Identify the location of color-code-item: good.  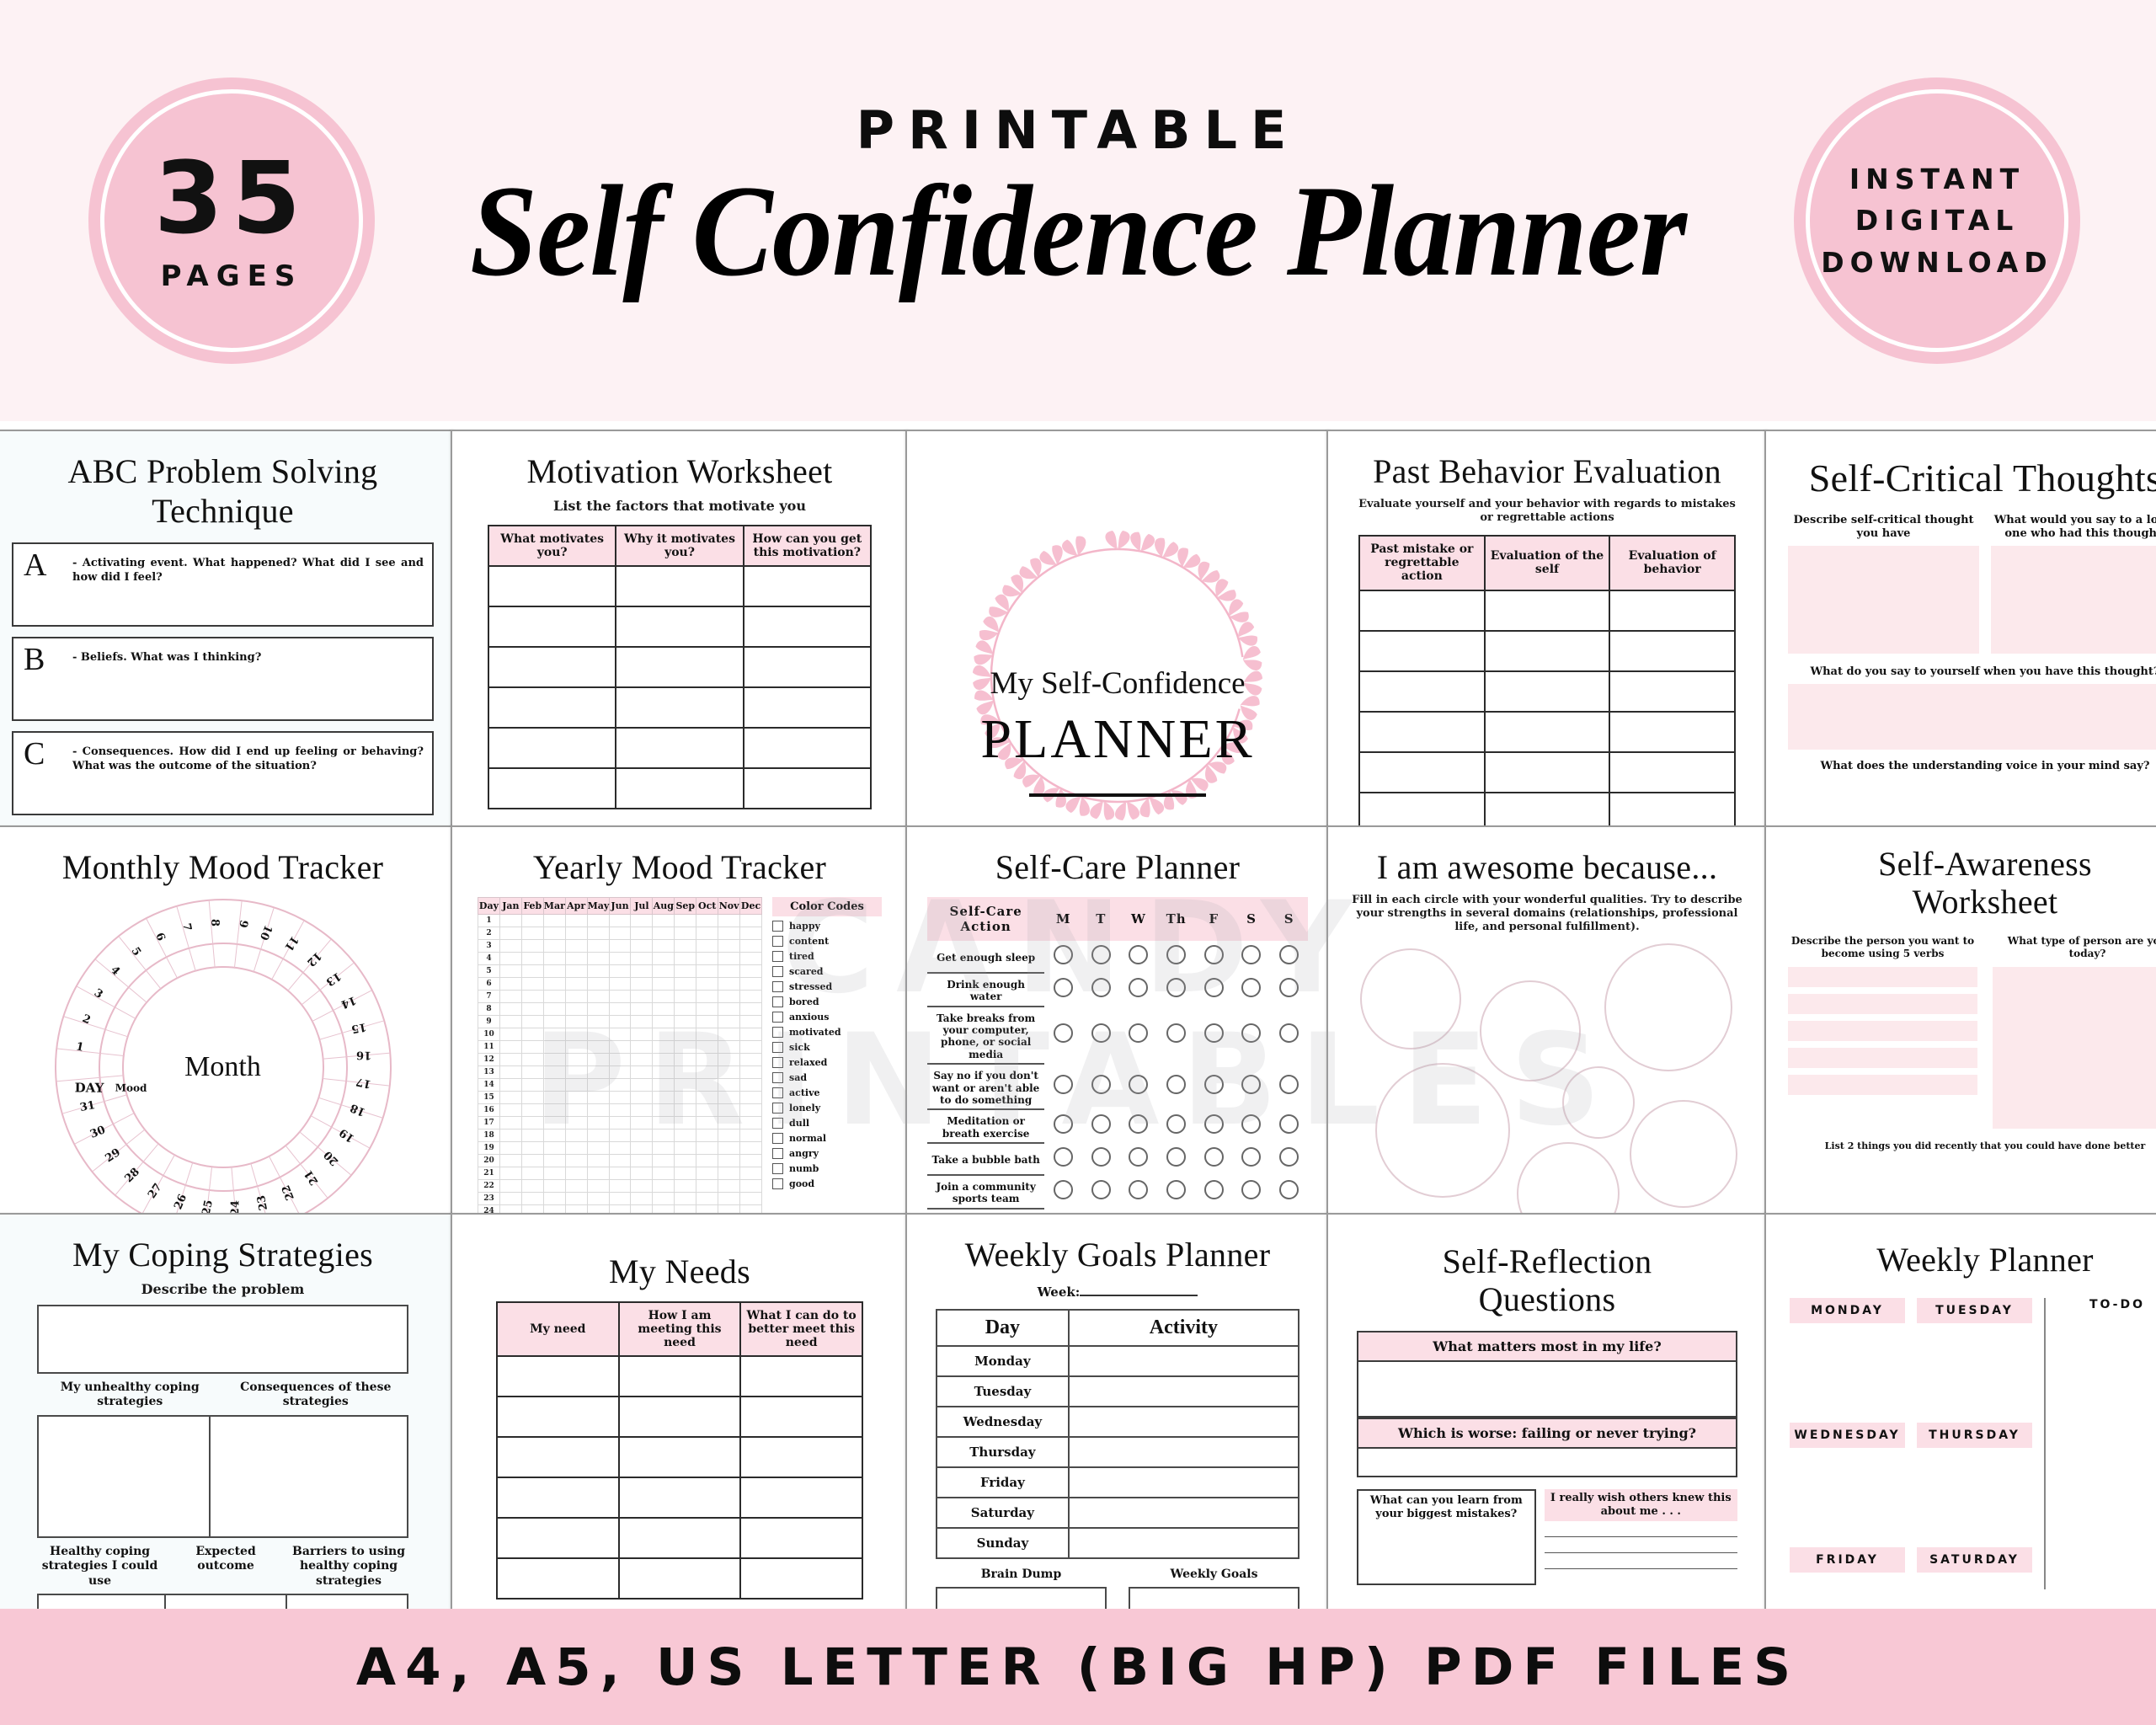
(827, 1183).